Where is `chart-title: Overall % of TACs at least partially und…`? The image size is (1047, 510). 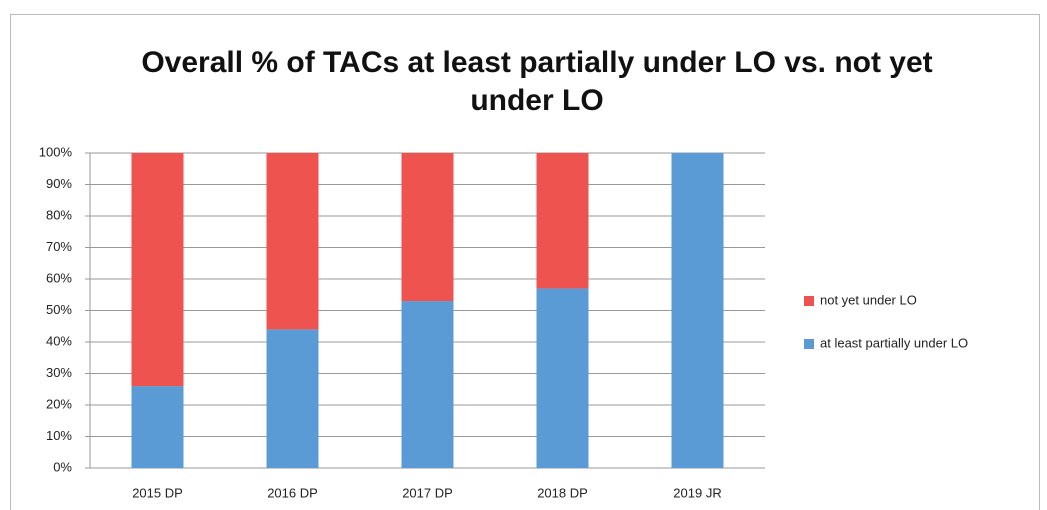 chart-title: Overall % of TACs at least partially und… is located at coordinates (537, 81).